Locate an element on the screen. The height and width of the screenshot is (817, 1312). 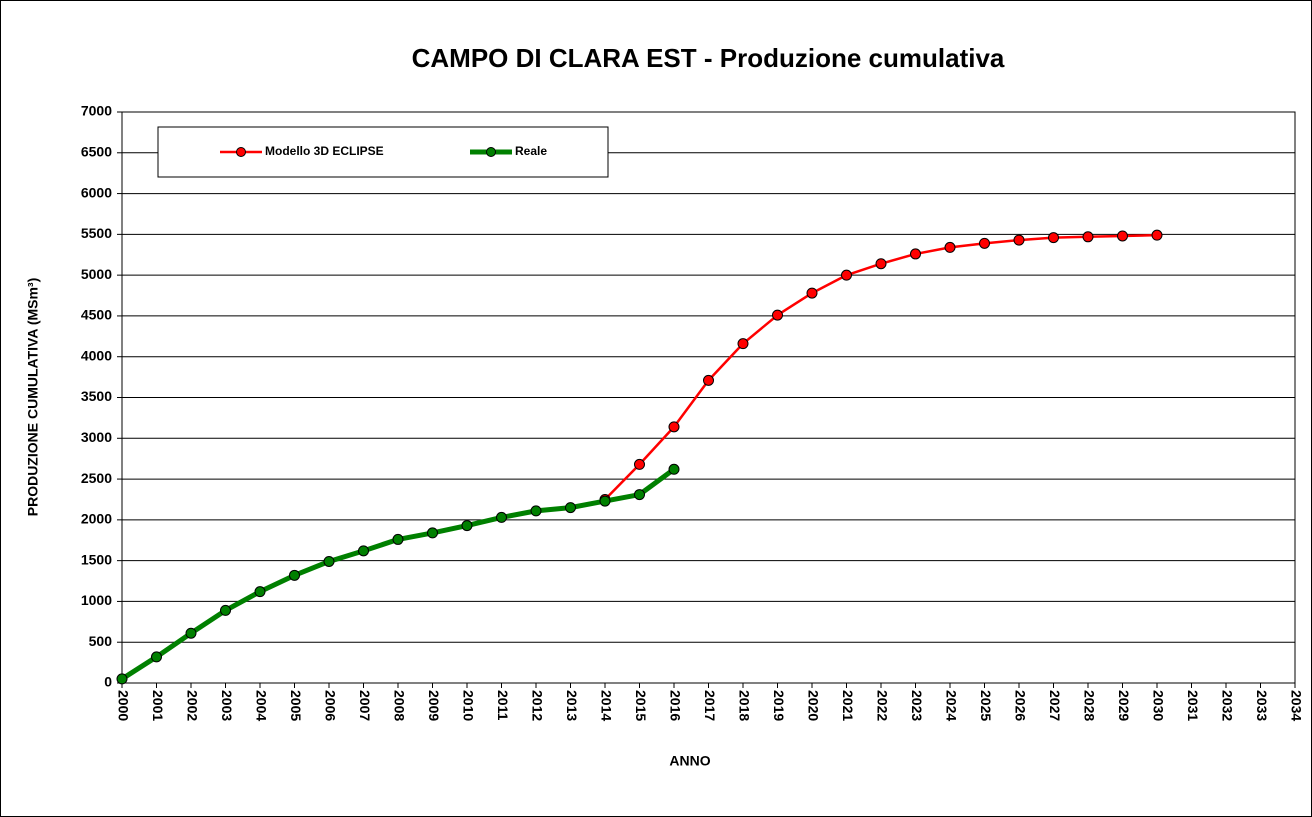
y-tick-label: 2500 is located at coordinates (96, 478).